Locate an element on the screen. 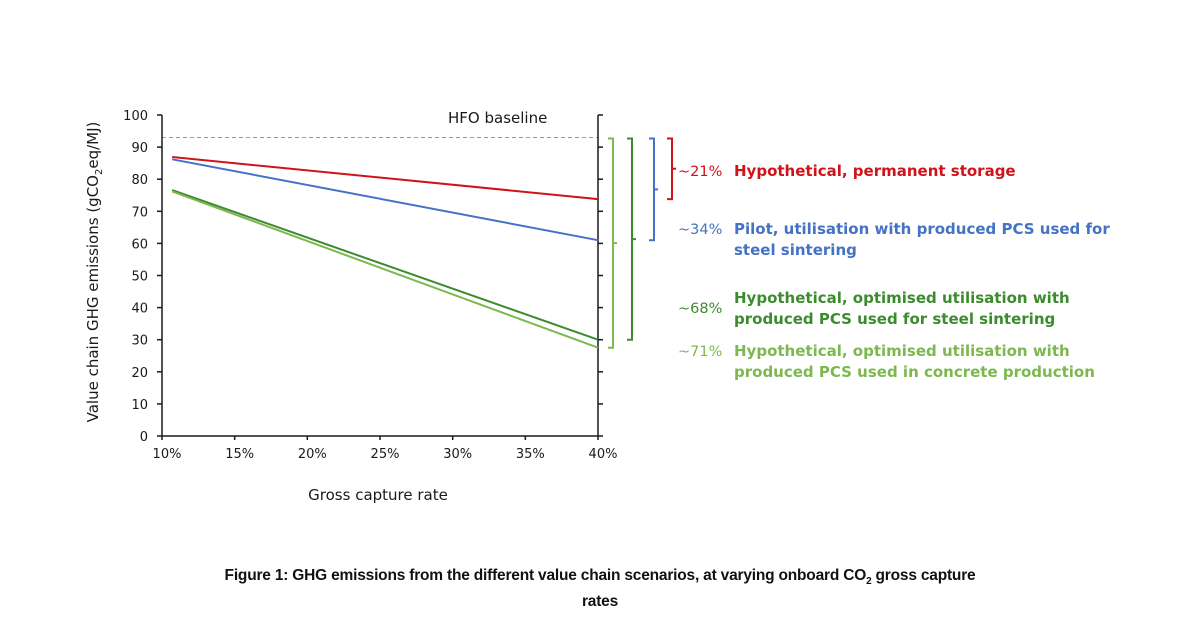  y-tick-label: 60 is located at coordinates (139, 244).